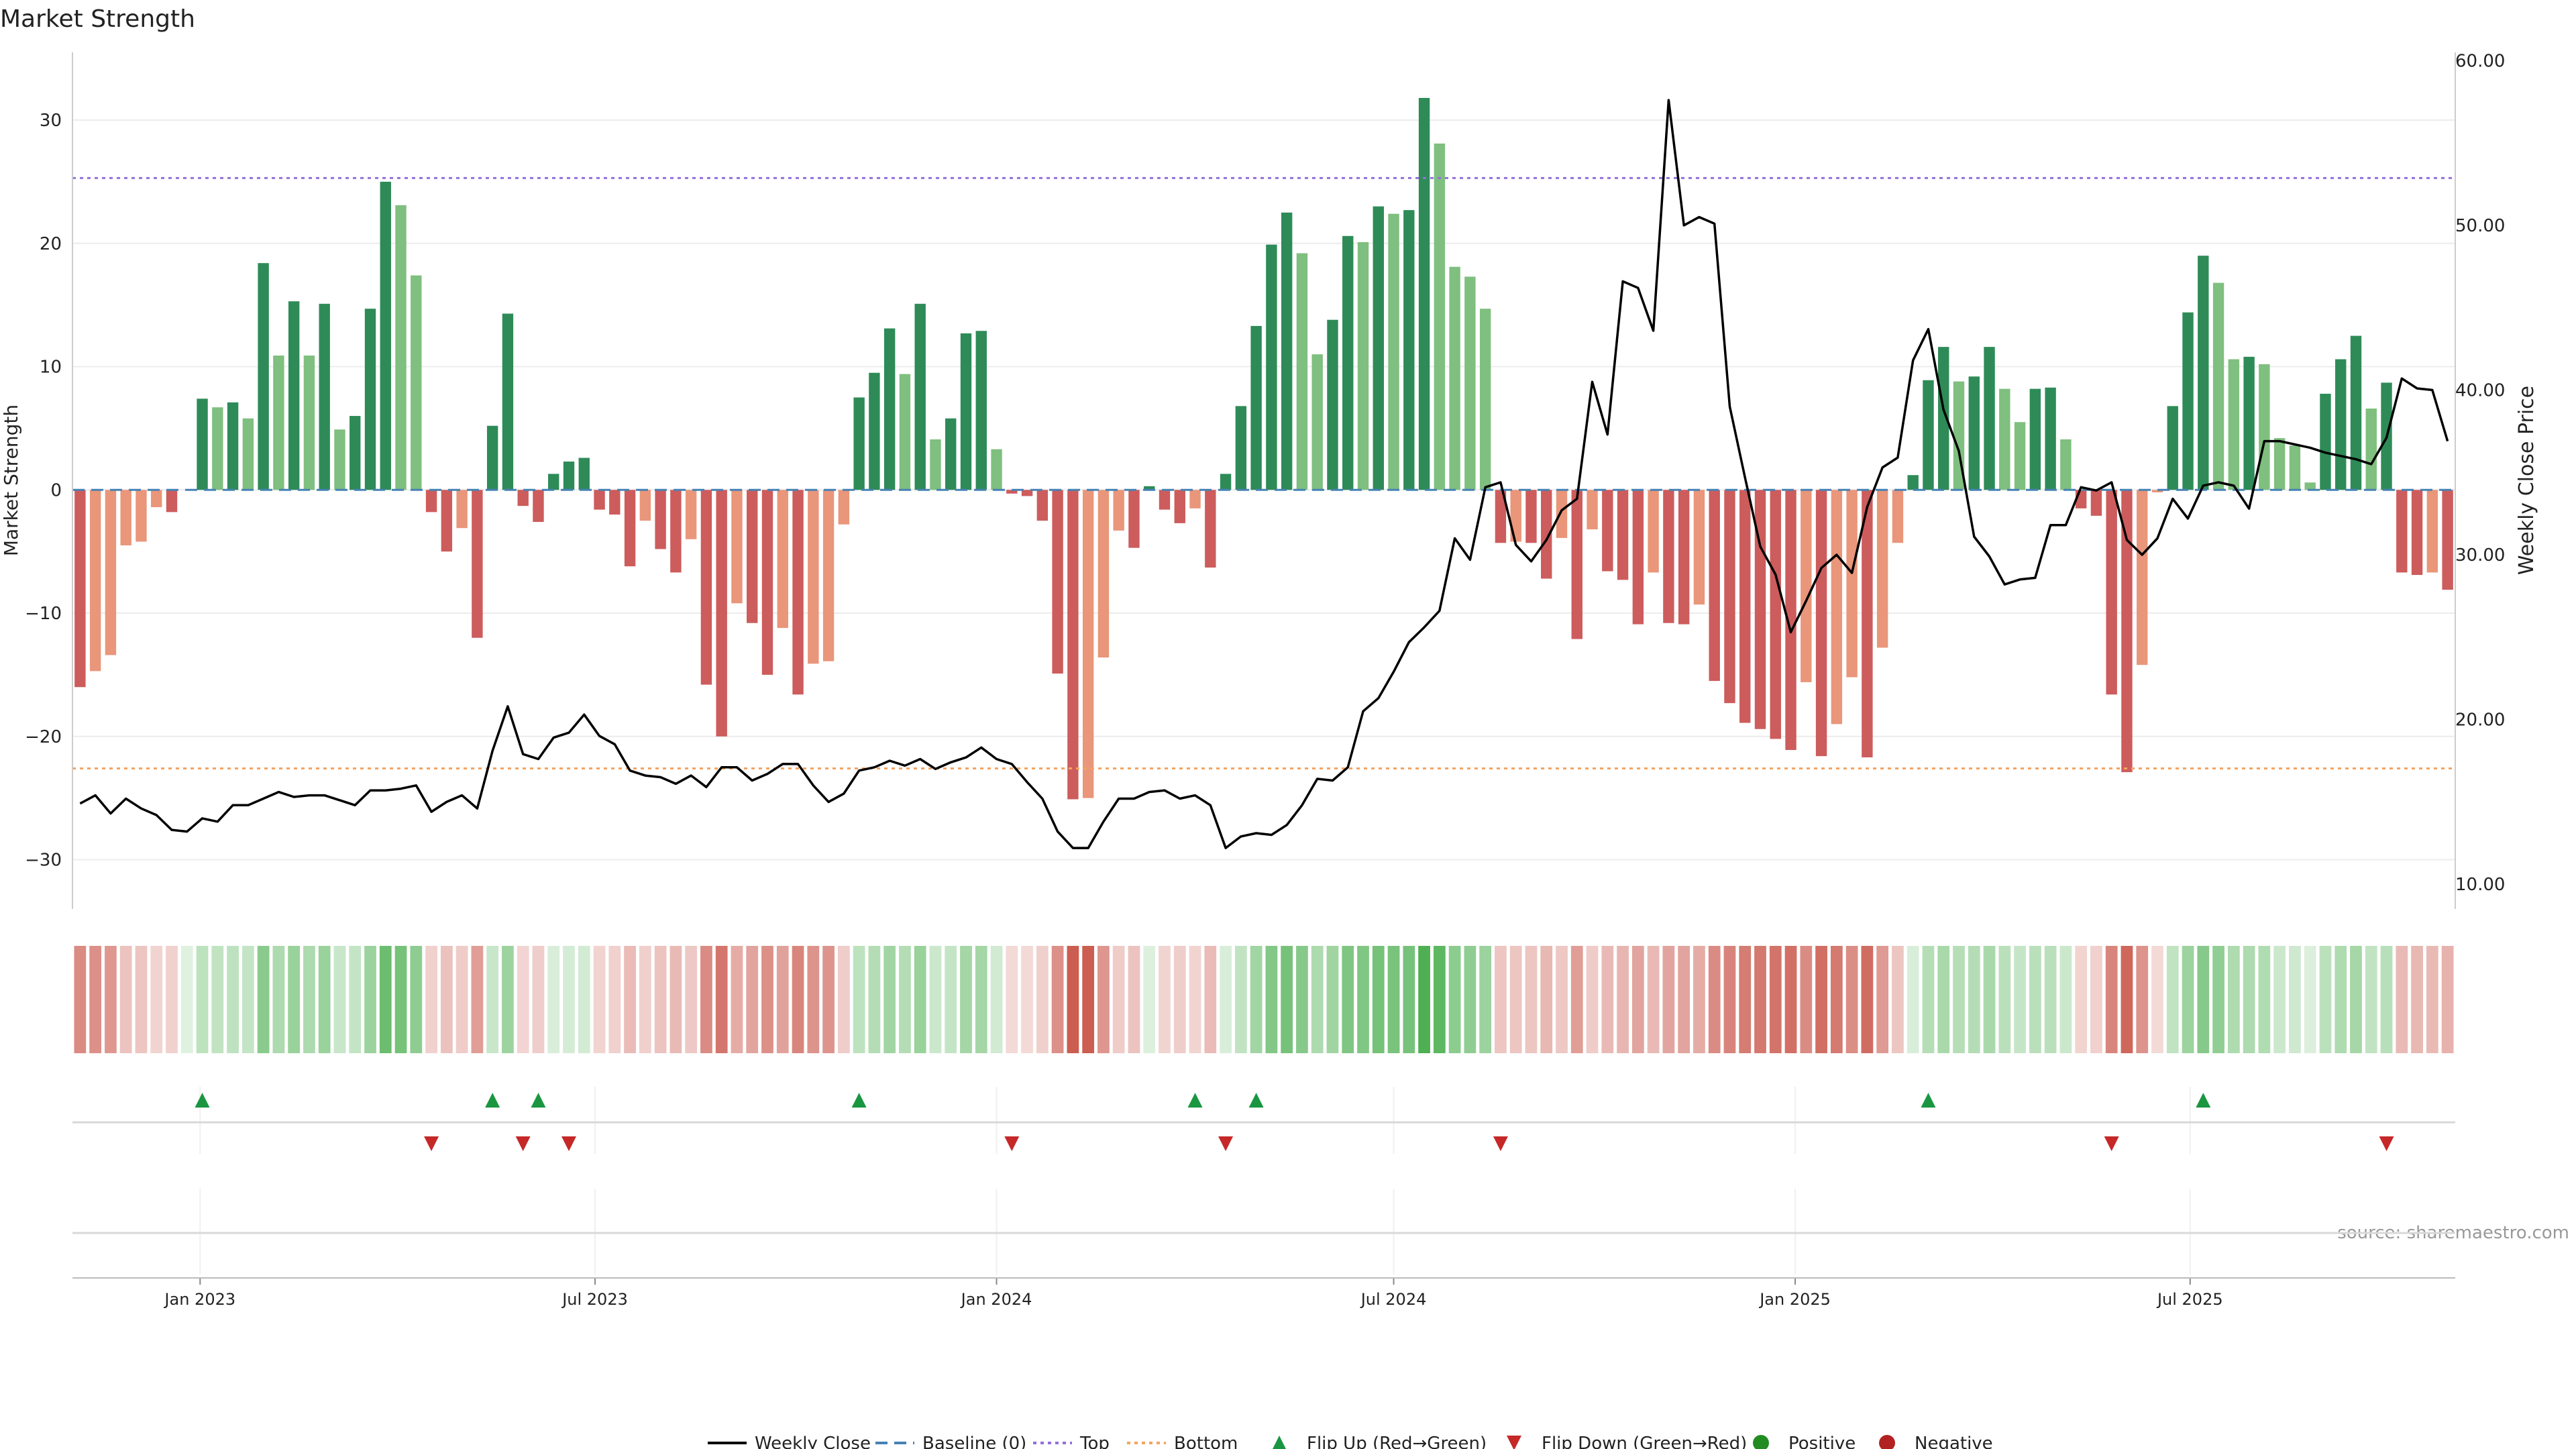  What do you see at coordinates (97, 19) in the screenshot?
I see `chart-title: Market Strength` at bounding box center [97, 19].